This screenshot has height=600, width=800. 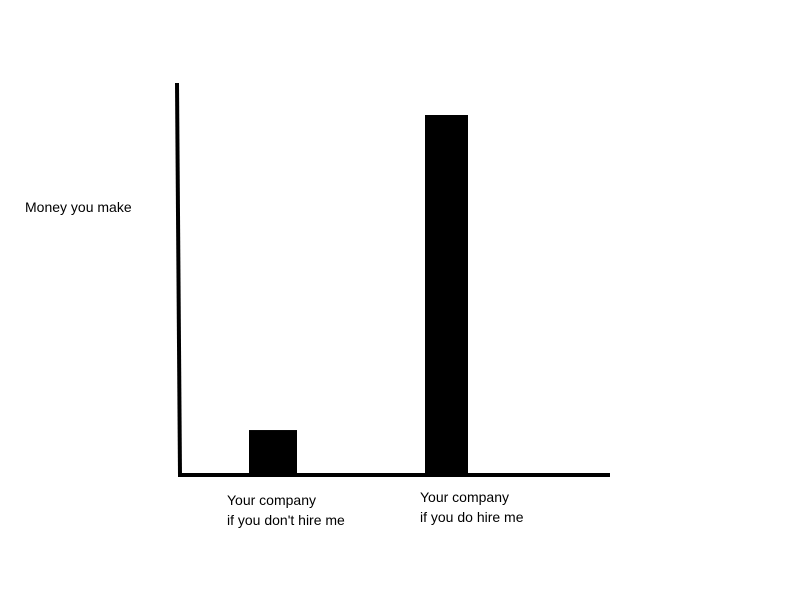 I want to click on category-label-1-line-1: Your company, so click(x=464, y=497).